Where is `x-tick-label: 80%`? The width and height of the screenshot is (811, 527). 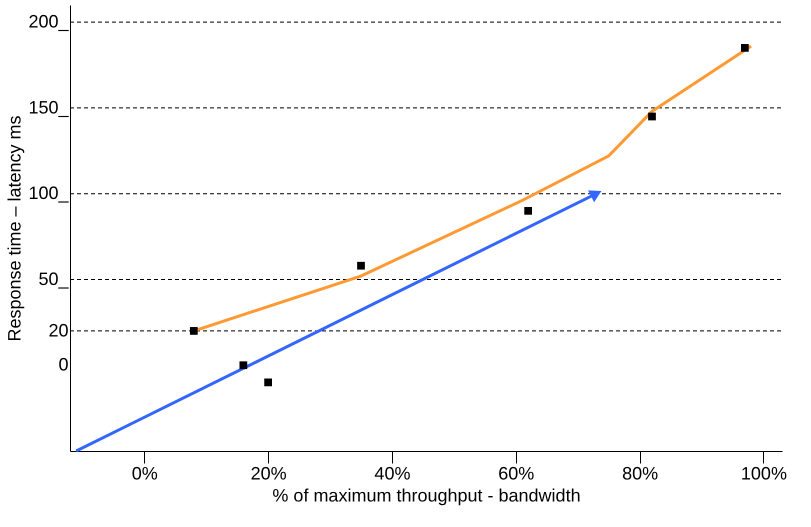 x-tick-label: 80% is located at coordinates (640, 474).